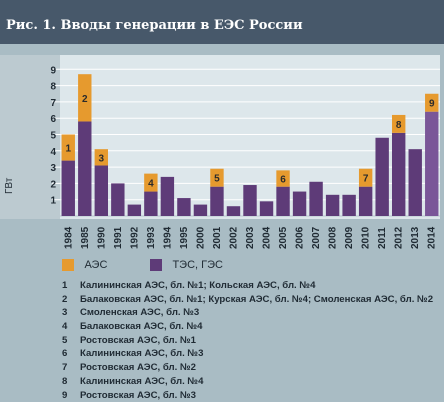  Describe the element at coordinates (134, 237) in the screenshot. I see `x-tick-label: 1992` at that location.